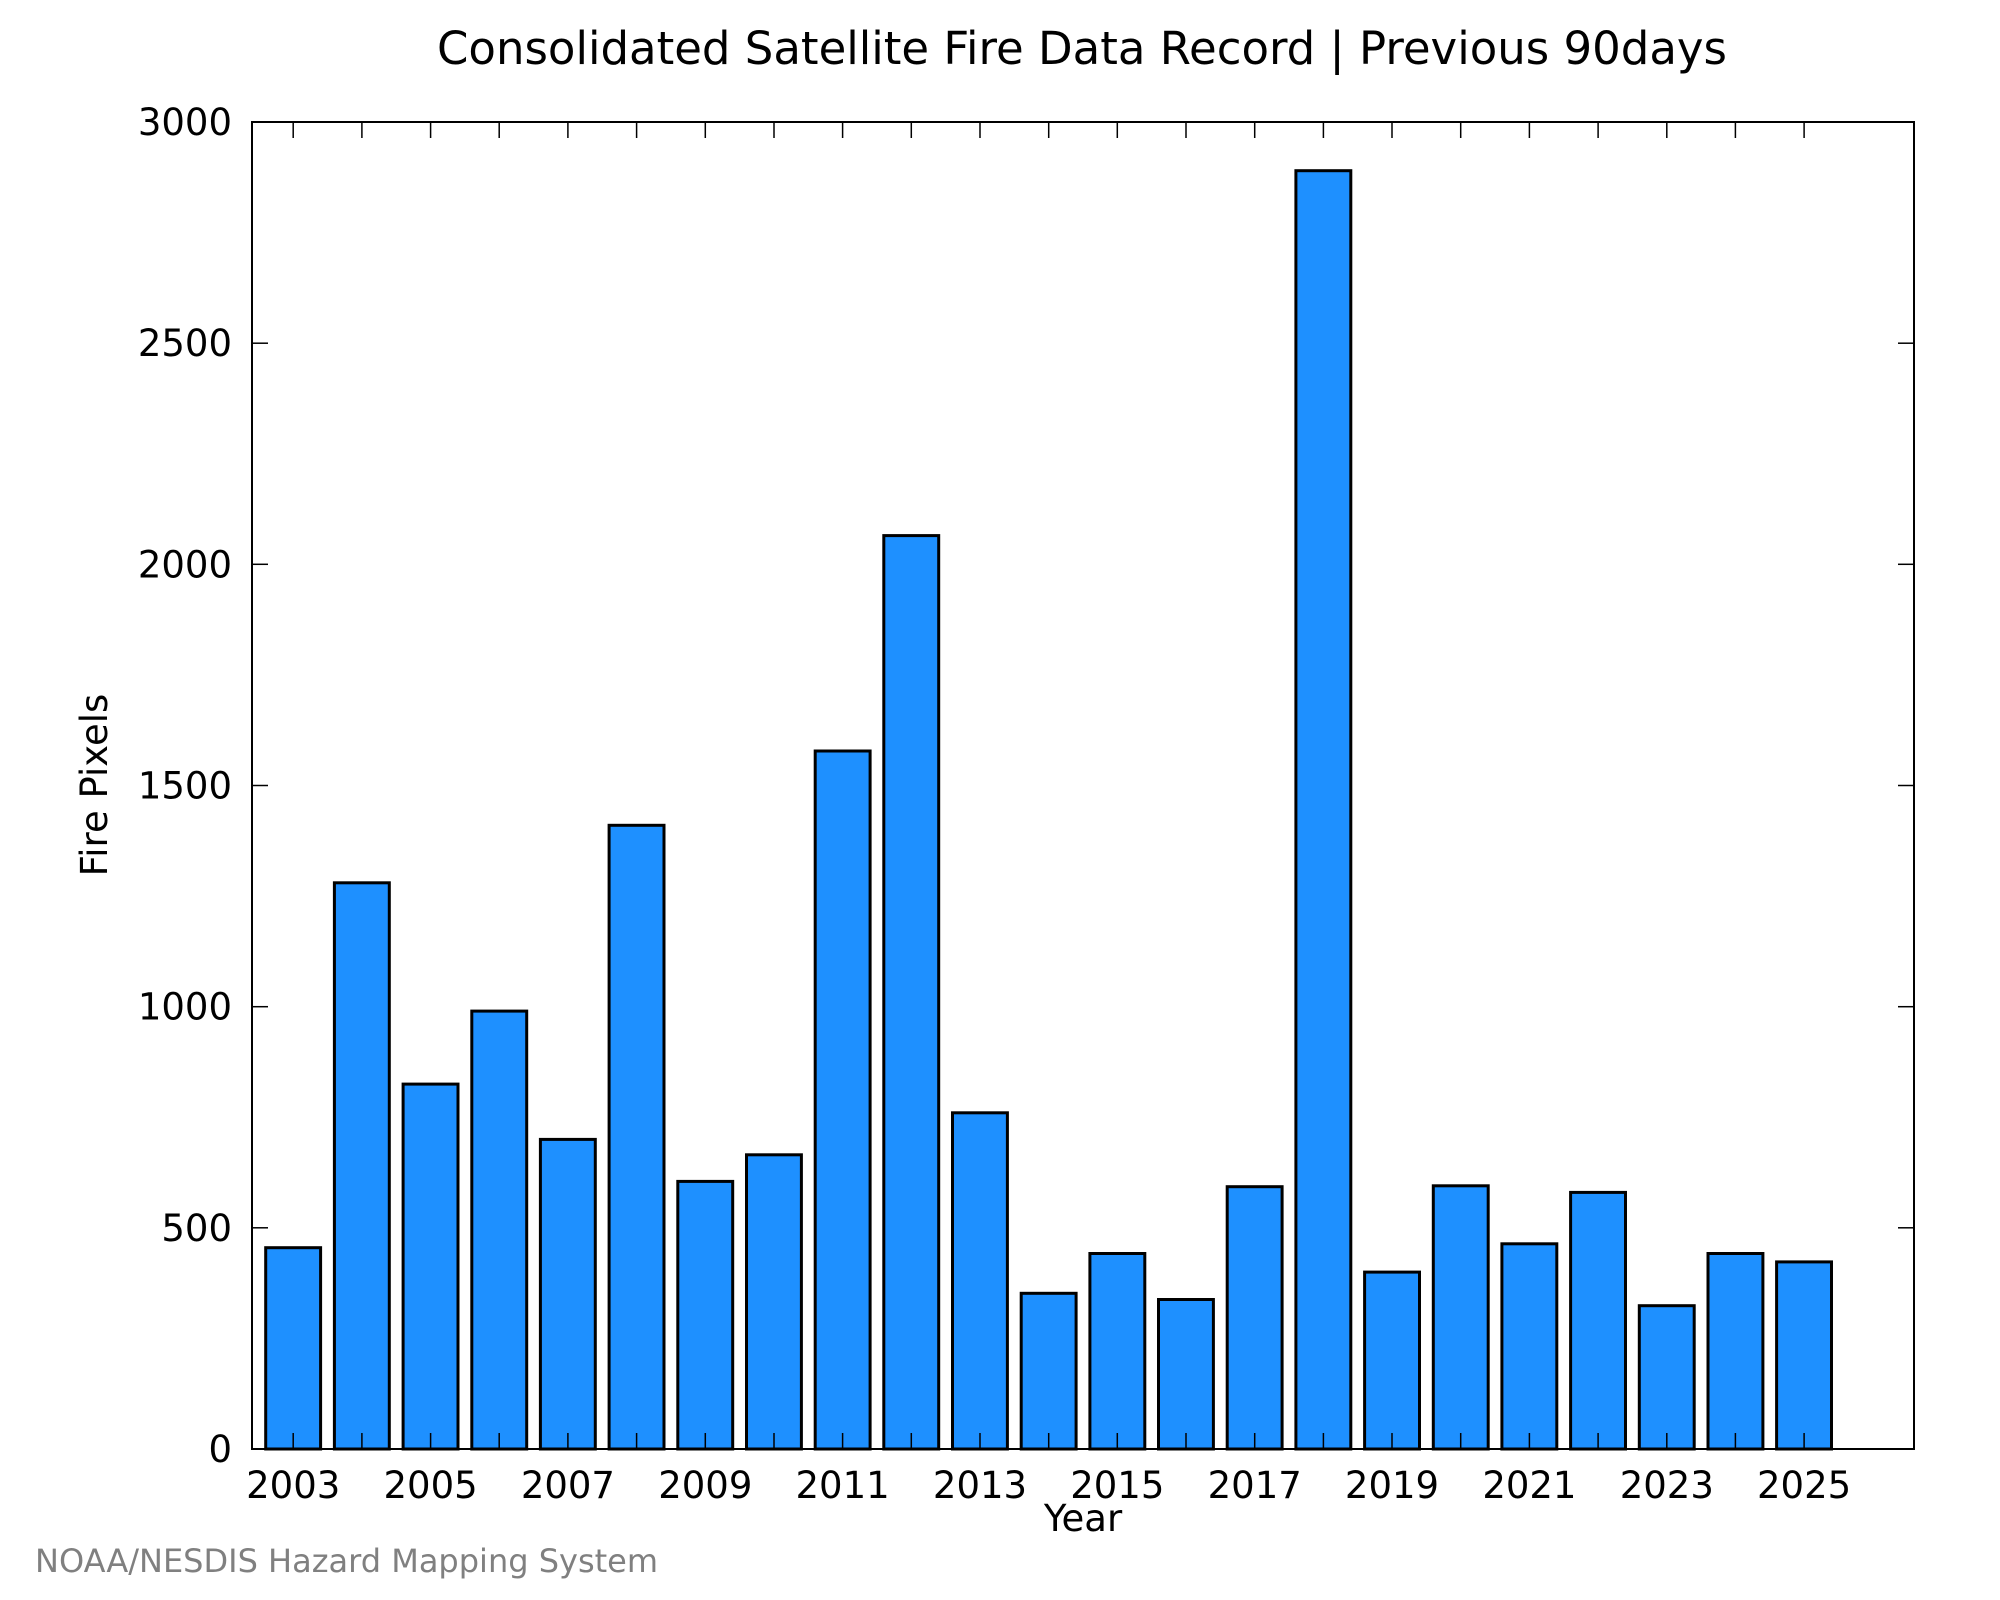 The image size is (2000, 1600). What do you see at coordinates (346, 1561) in the screenshot?
I see `source-credit: NOAA/NESDIS Hazard Mapping System` at bounding box center [346, 1561].